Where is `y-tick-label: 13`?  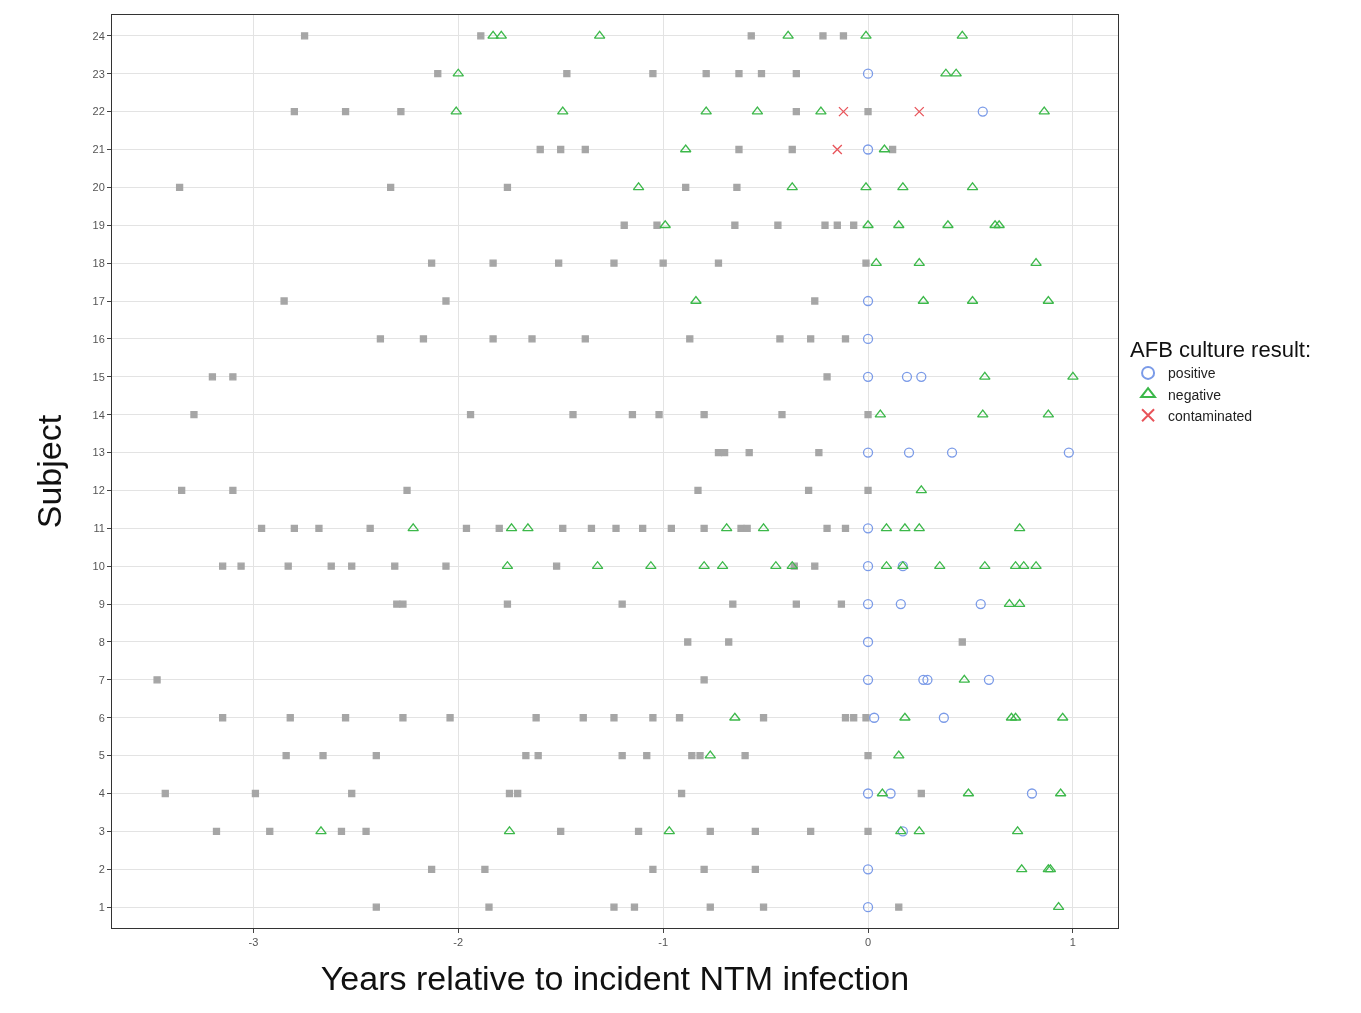
y-tick-label: 13 is located at coordinates (98, 452).